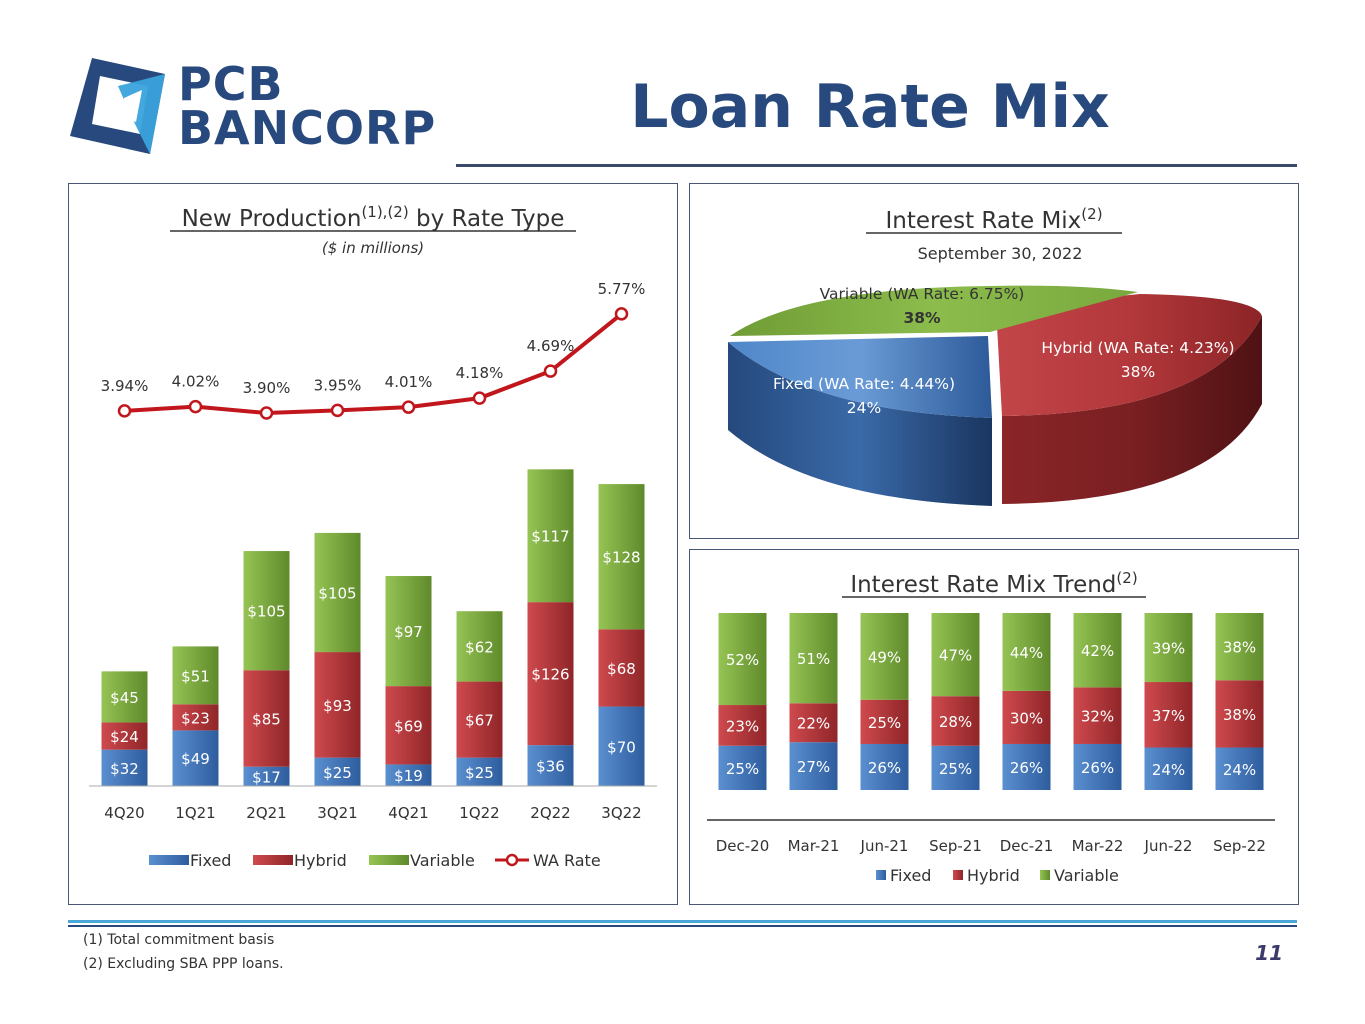 This screenshot has height=1024, width=1365. I want to click on variable-slice, so click(934, 310).